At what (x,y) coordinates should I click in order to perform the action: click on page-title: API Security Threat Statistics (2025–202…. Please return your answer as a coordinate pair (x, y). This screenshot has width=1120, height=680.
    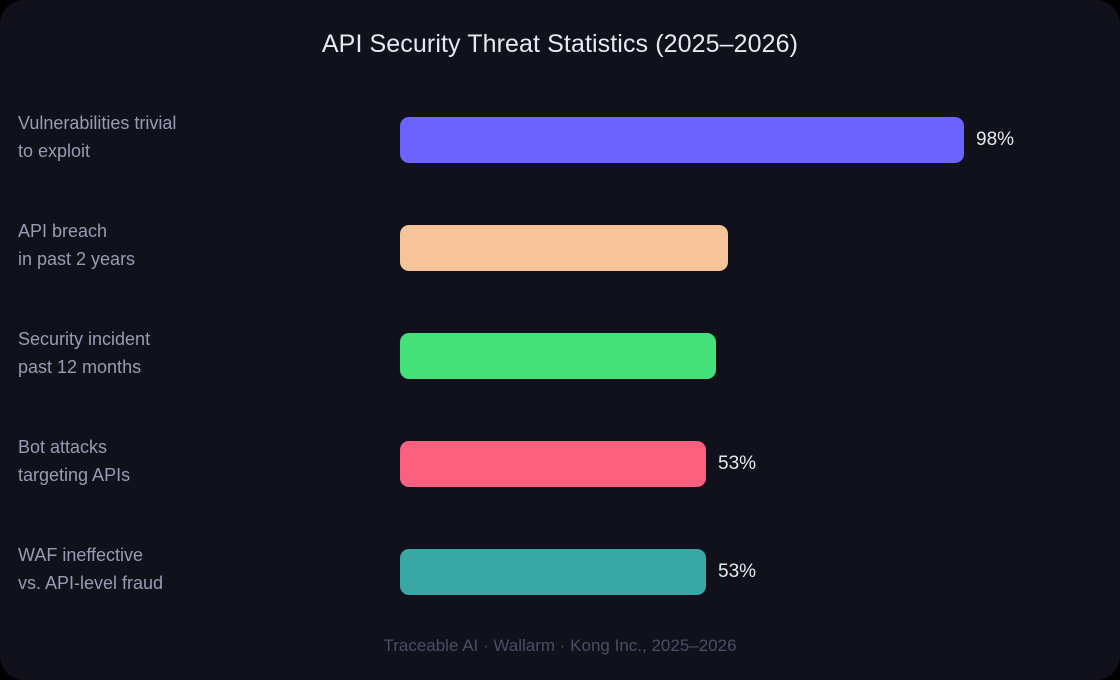
    Looking at the image, I should click on (560, 44).